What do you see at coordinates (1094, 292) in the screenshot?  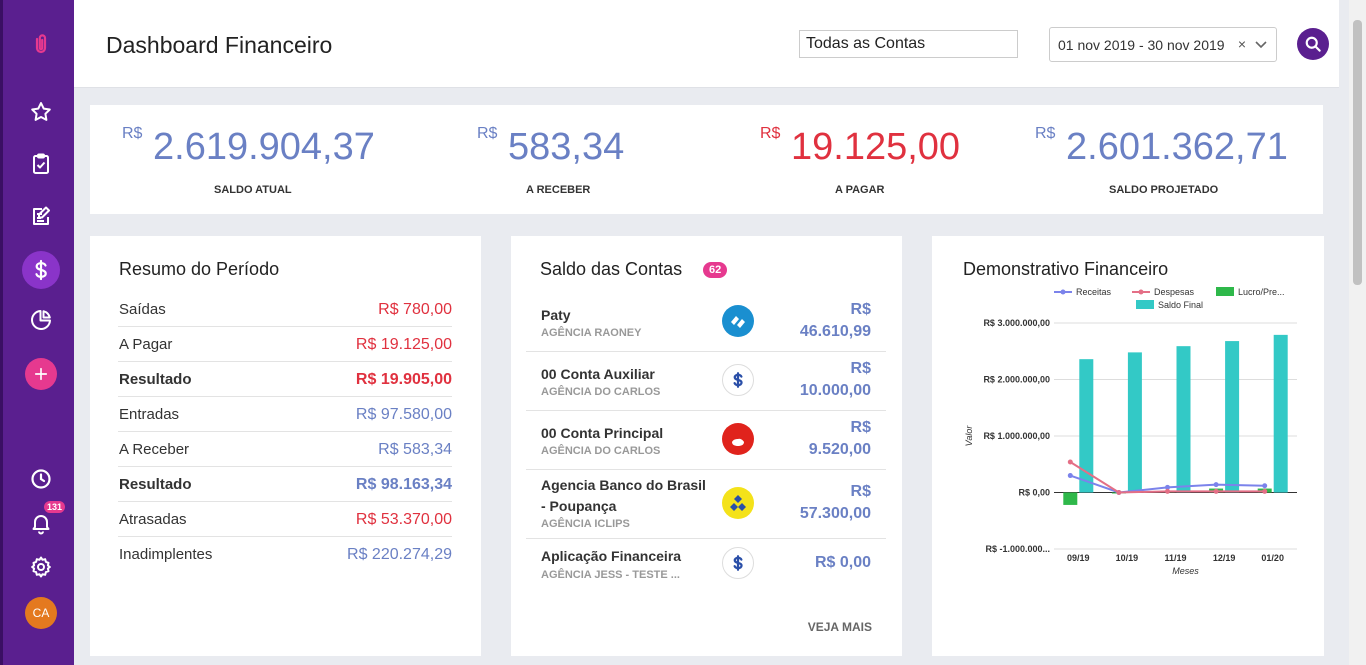 I see `legend-label: Receitas` at bounding box center [1094, 292].